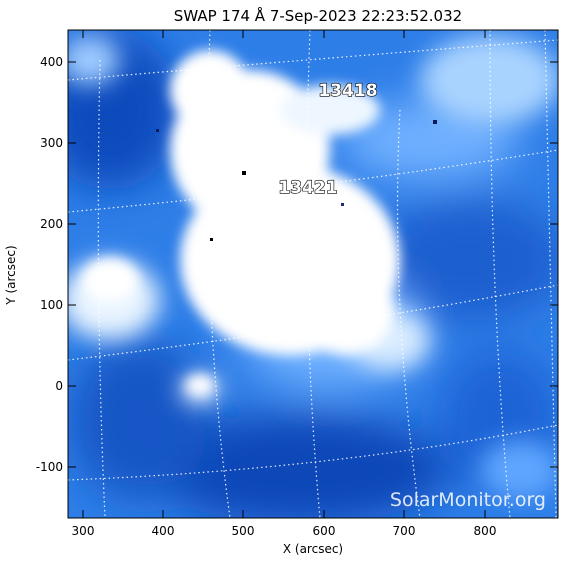 This screenshot has width=564, height=564. Describe the element at coordinates (468, 500) in the screenshot. I see `watermark: SolarMonitor.org` at that location.